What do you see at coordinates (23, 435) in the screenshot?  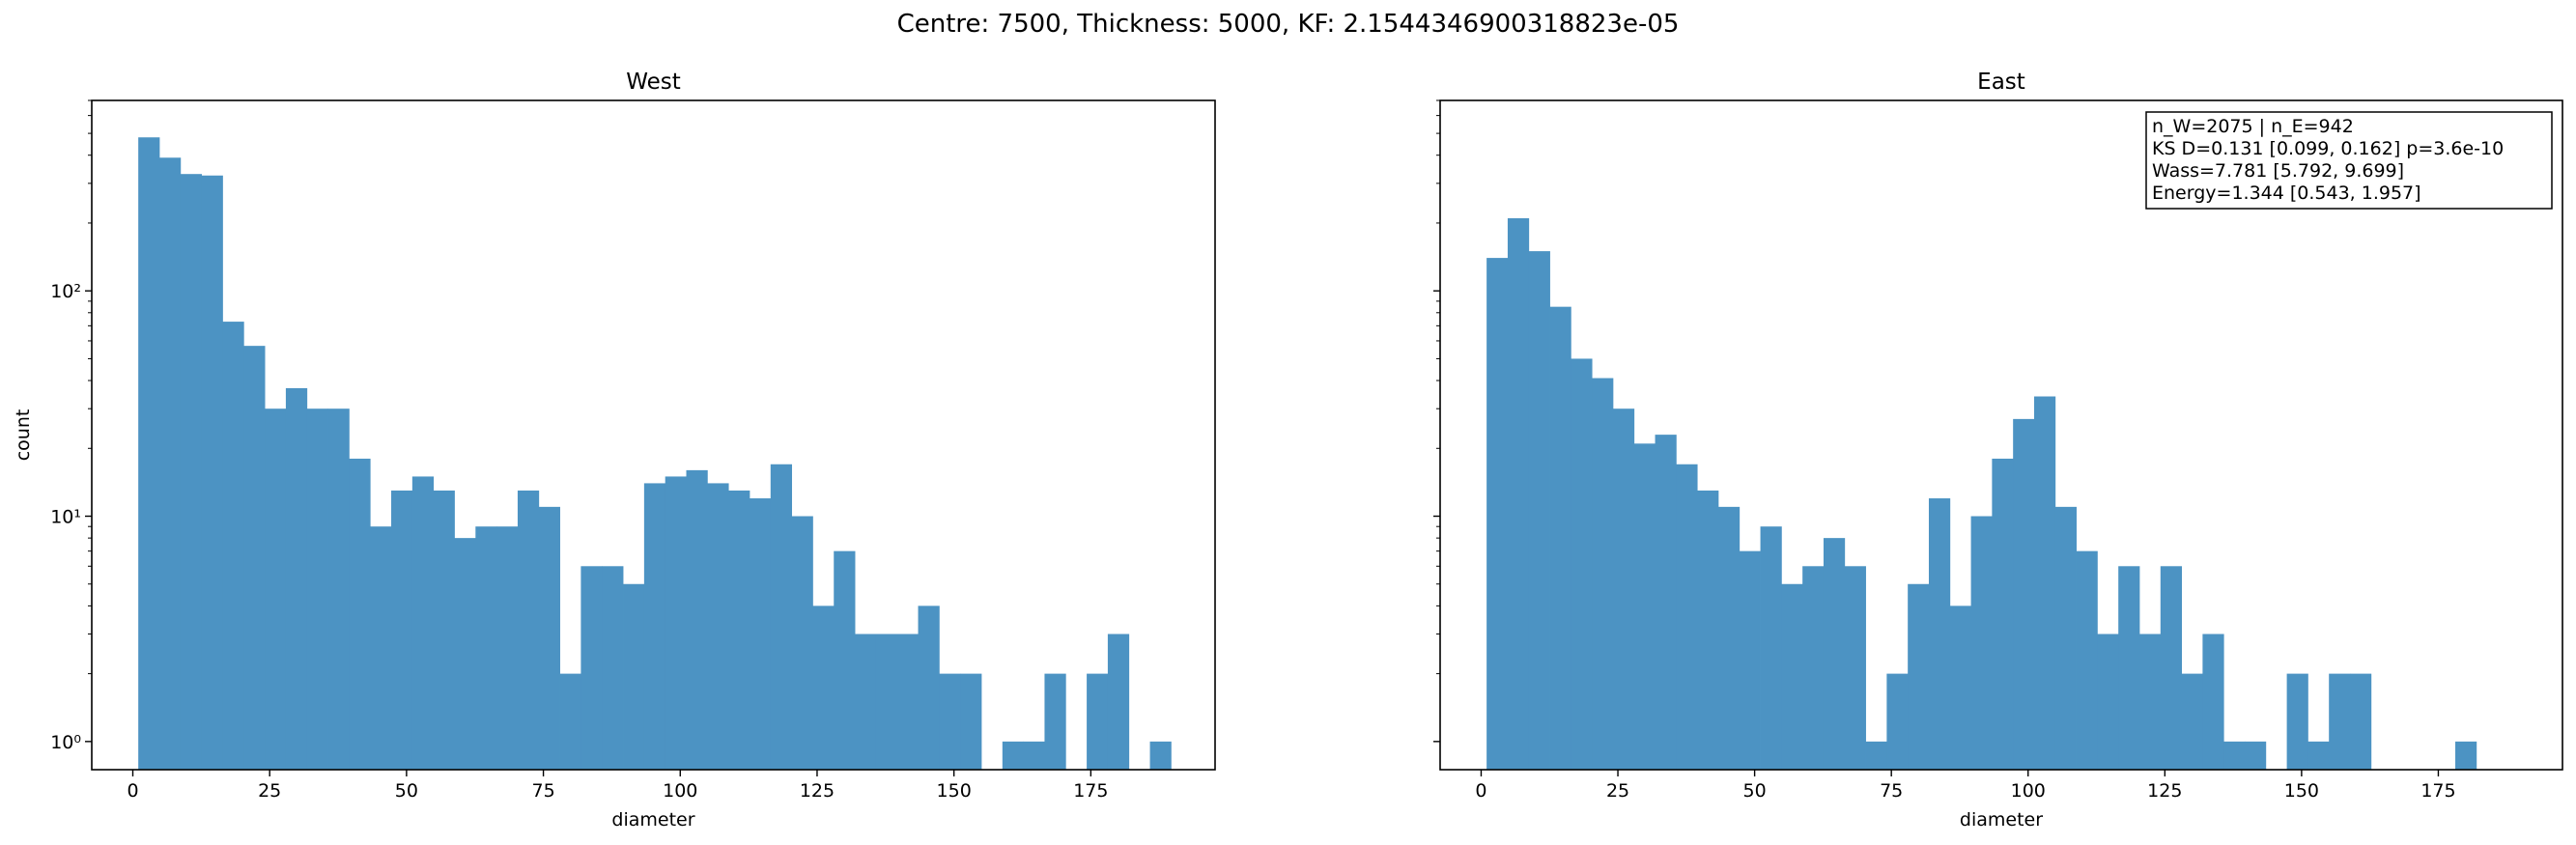 I see `y-axis-label: count` at bounding box center [23, 435].